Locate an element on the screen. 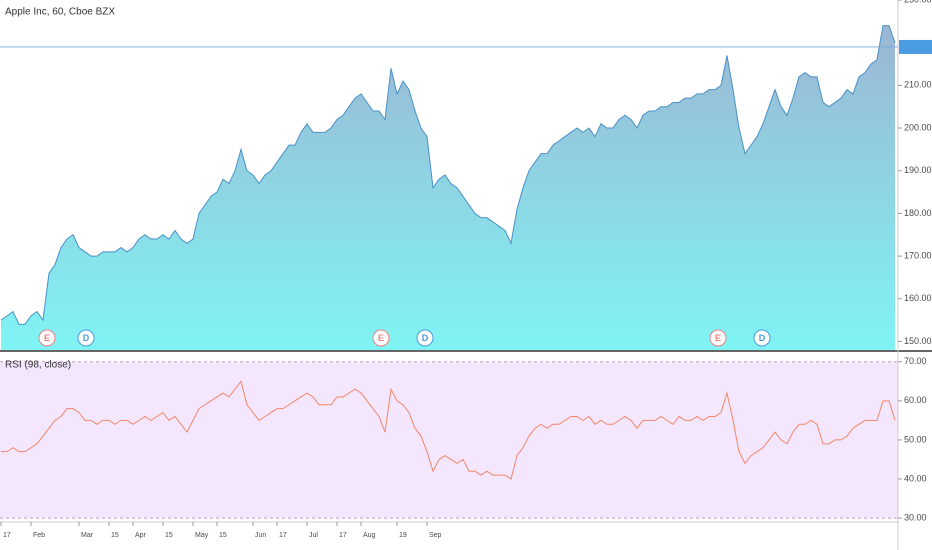  y-tick-label: 30.00 is located at coordinates (915, 517).